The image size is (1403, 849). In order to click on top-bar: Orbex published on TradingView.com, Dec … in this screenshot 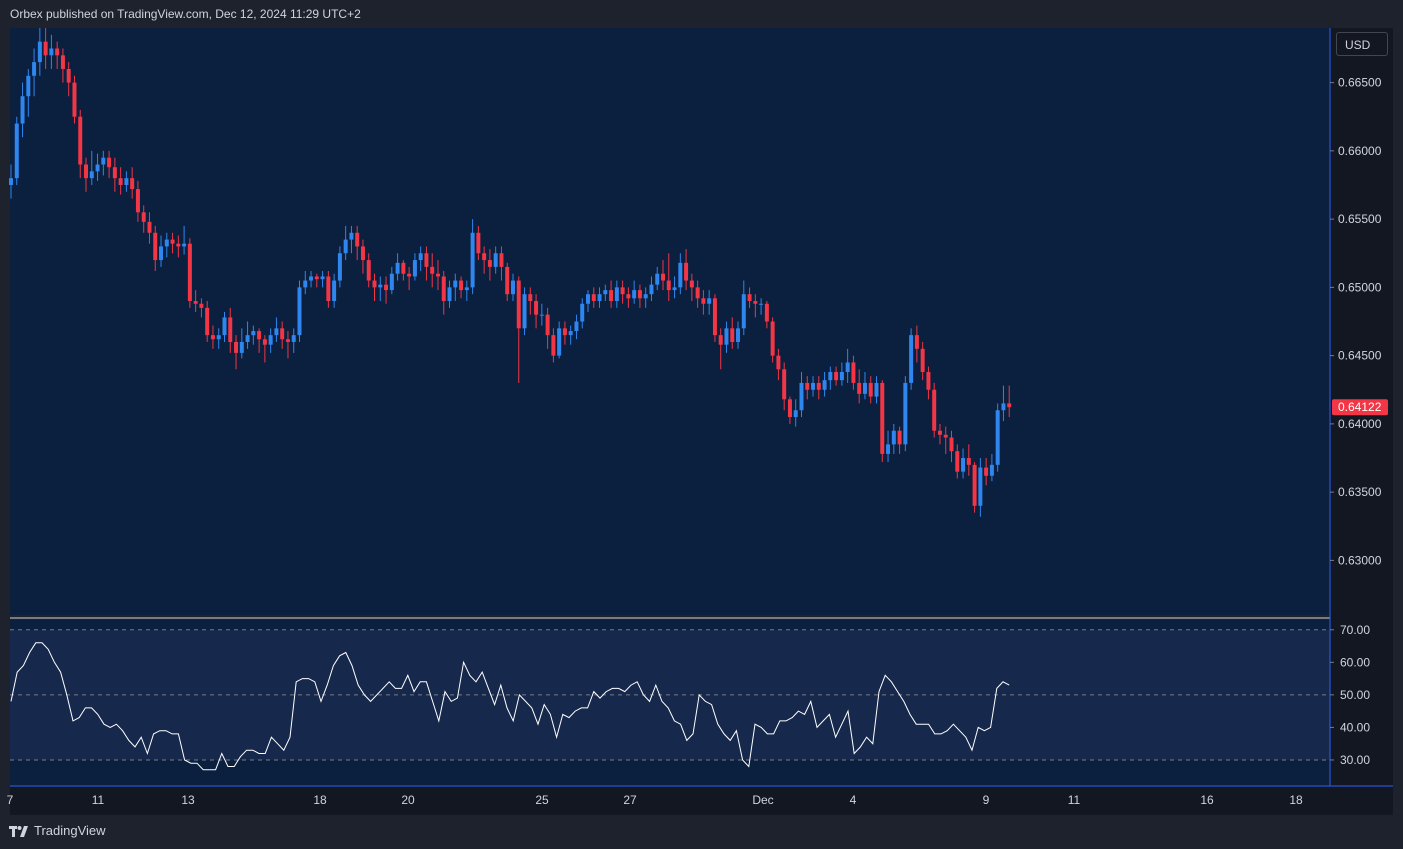, I will do `click(701, 14)`.